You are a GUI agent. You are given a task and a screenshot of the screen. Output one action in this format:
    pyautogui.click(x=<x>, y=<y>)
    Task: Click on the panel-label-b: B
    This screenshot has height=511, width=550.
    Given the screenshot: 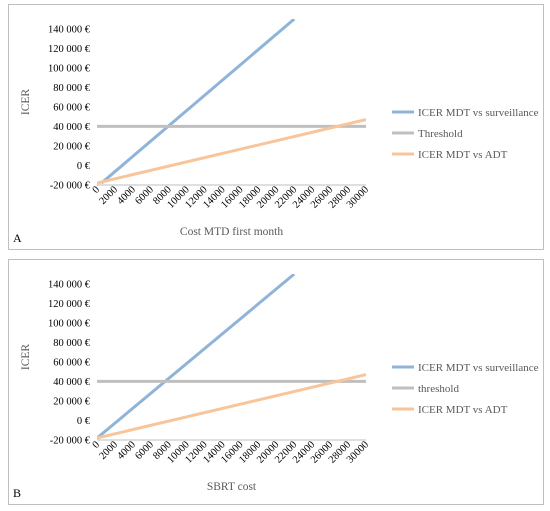 What is the action you would take?
    pyautogui.click(x=17, y=493)
    